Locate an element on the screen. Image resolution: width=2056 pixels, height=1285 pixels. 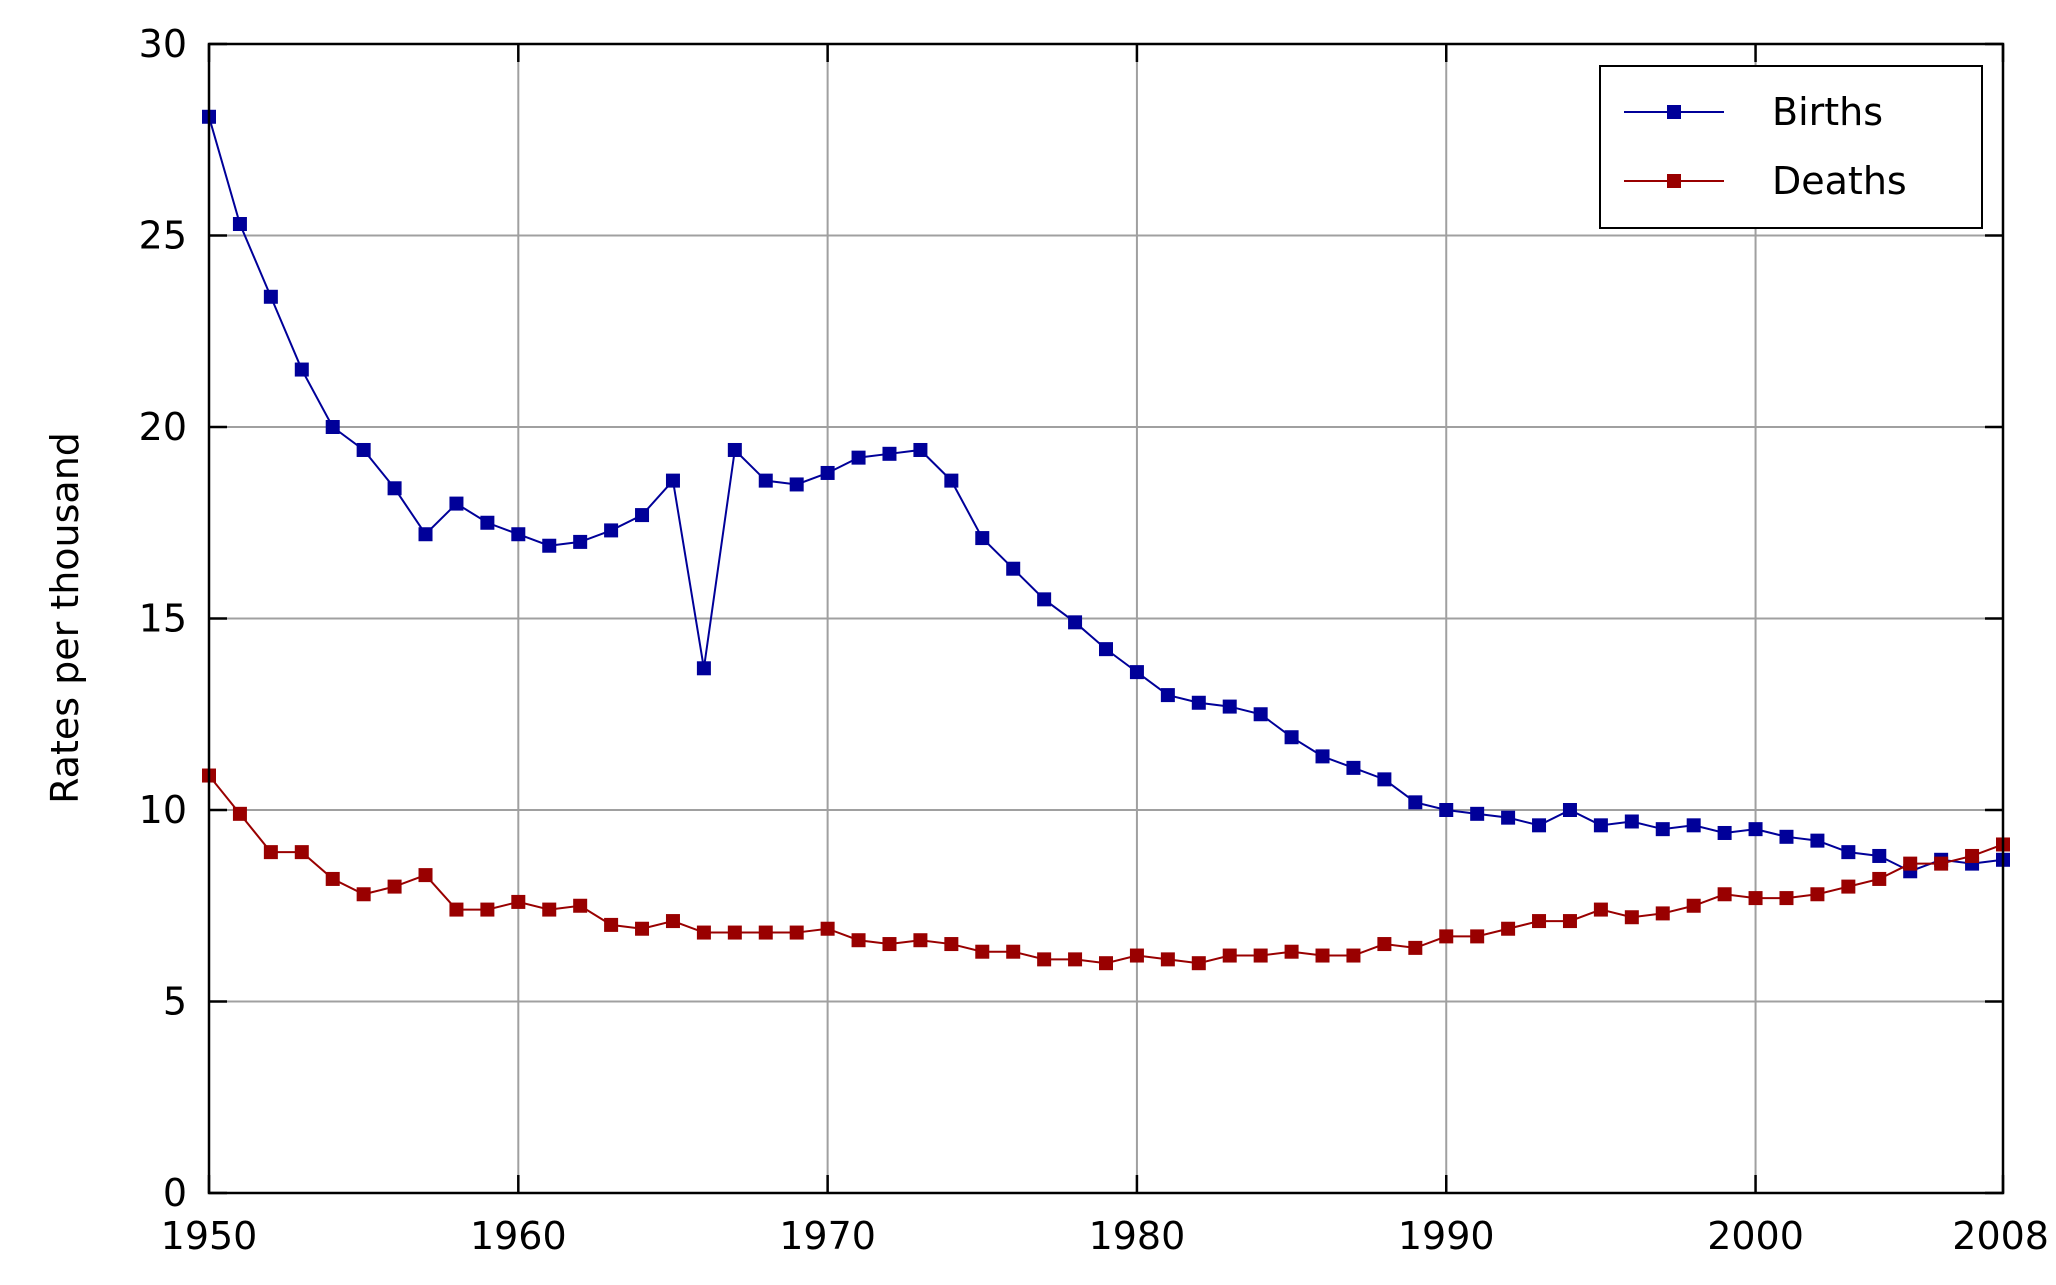
legend-item-births: Births is located at coordinates (1753, 112).